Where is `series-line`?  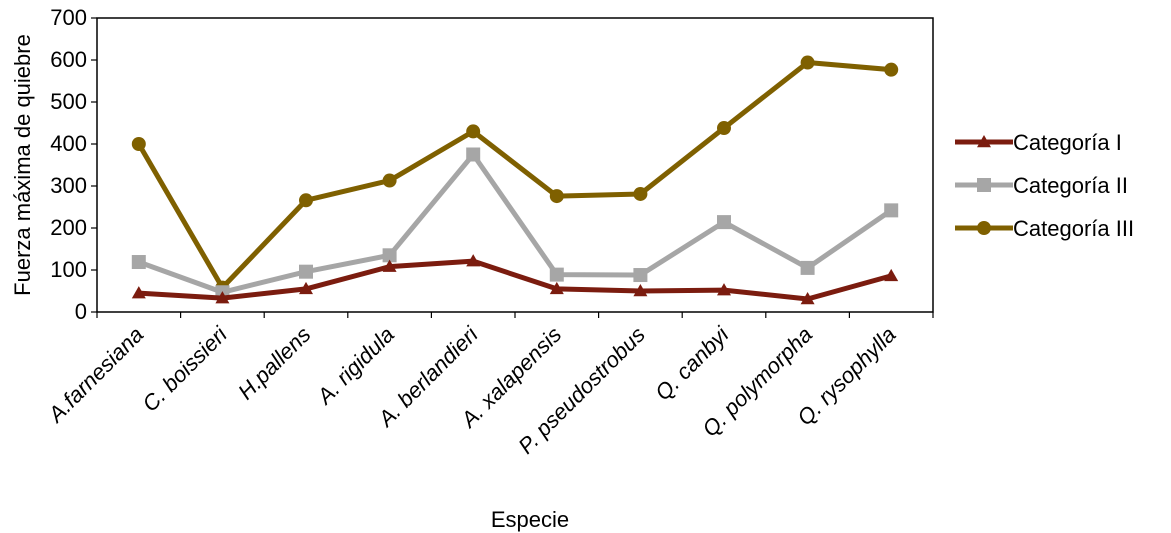 series-line is located at coordinates (515, 280).